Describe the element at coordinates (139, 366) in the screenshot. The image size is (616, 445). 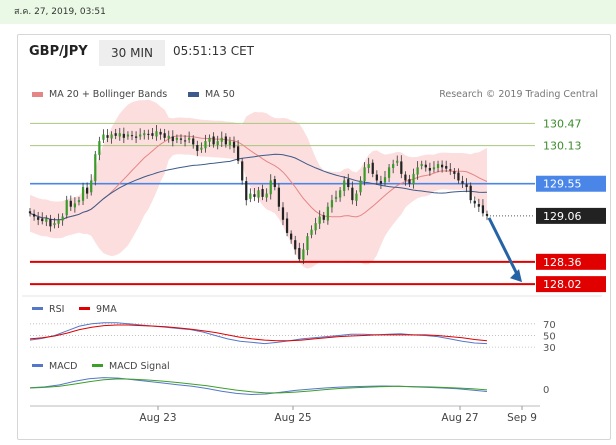
I see `signal-legend-label: MACD Signal` at that location.